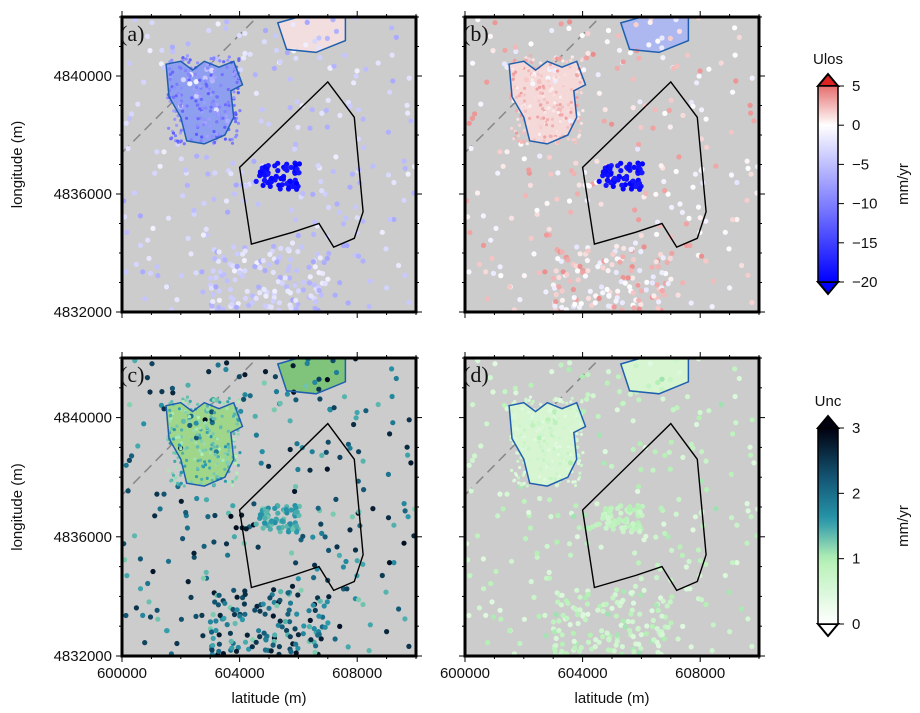 Image resolution: width=920 pixels, height=713 pixels. What do you see at coordinates (301, 507) in the screenshot?
I see `survey-outline` at bounding box center [301, 507].